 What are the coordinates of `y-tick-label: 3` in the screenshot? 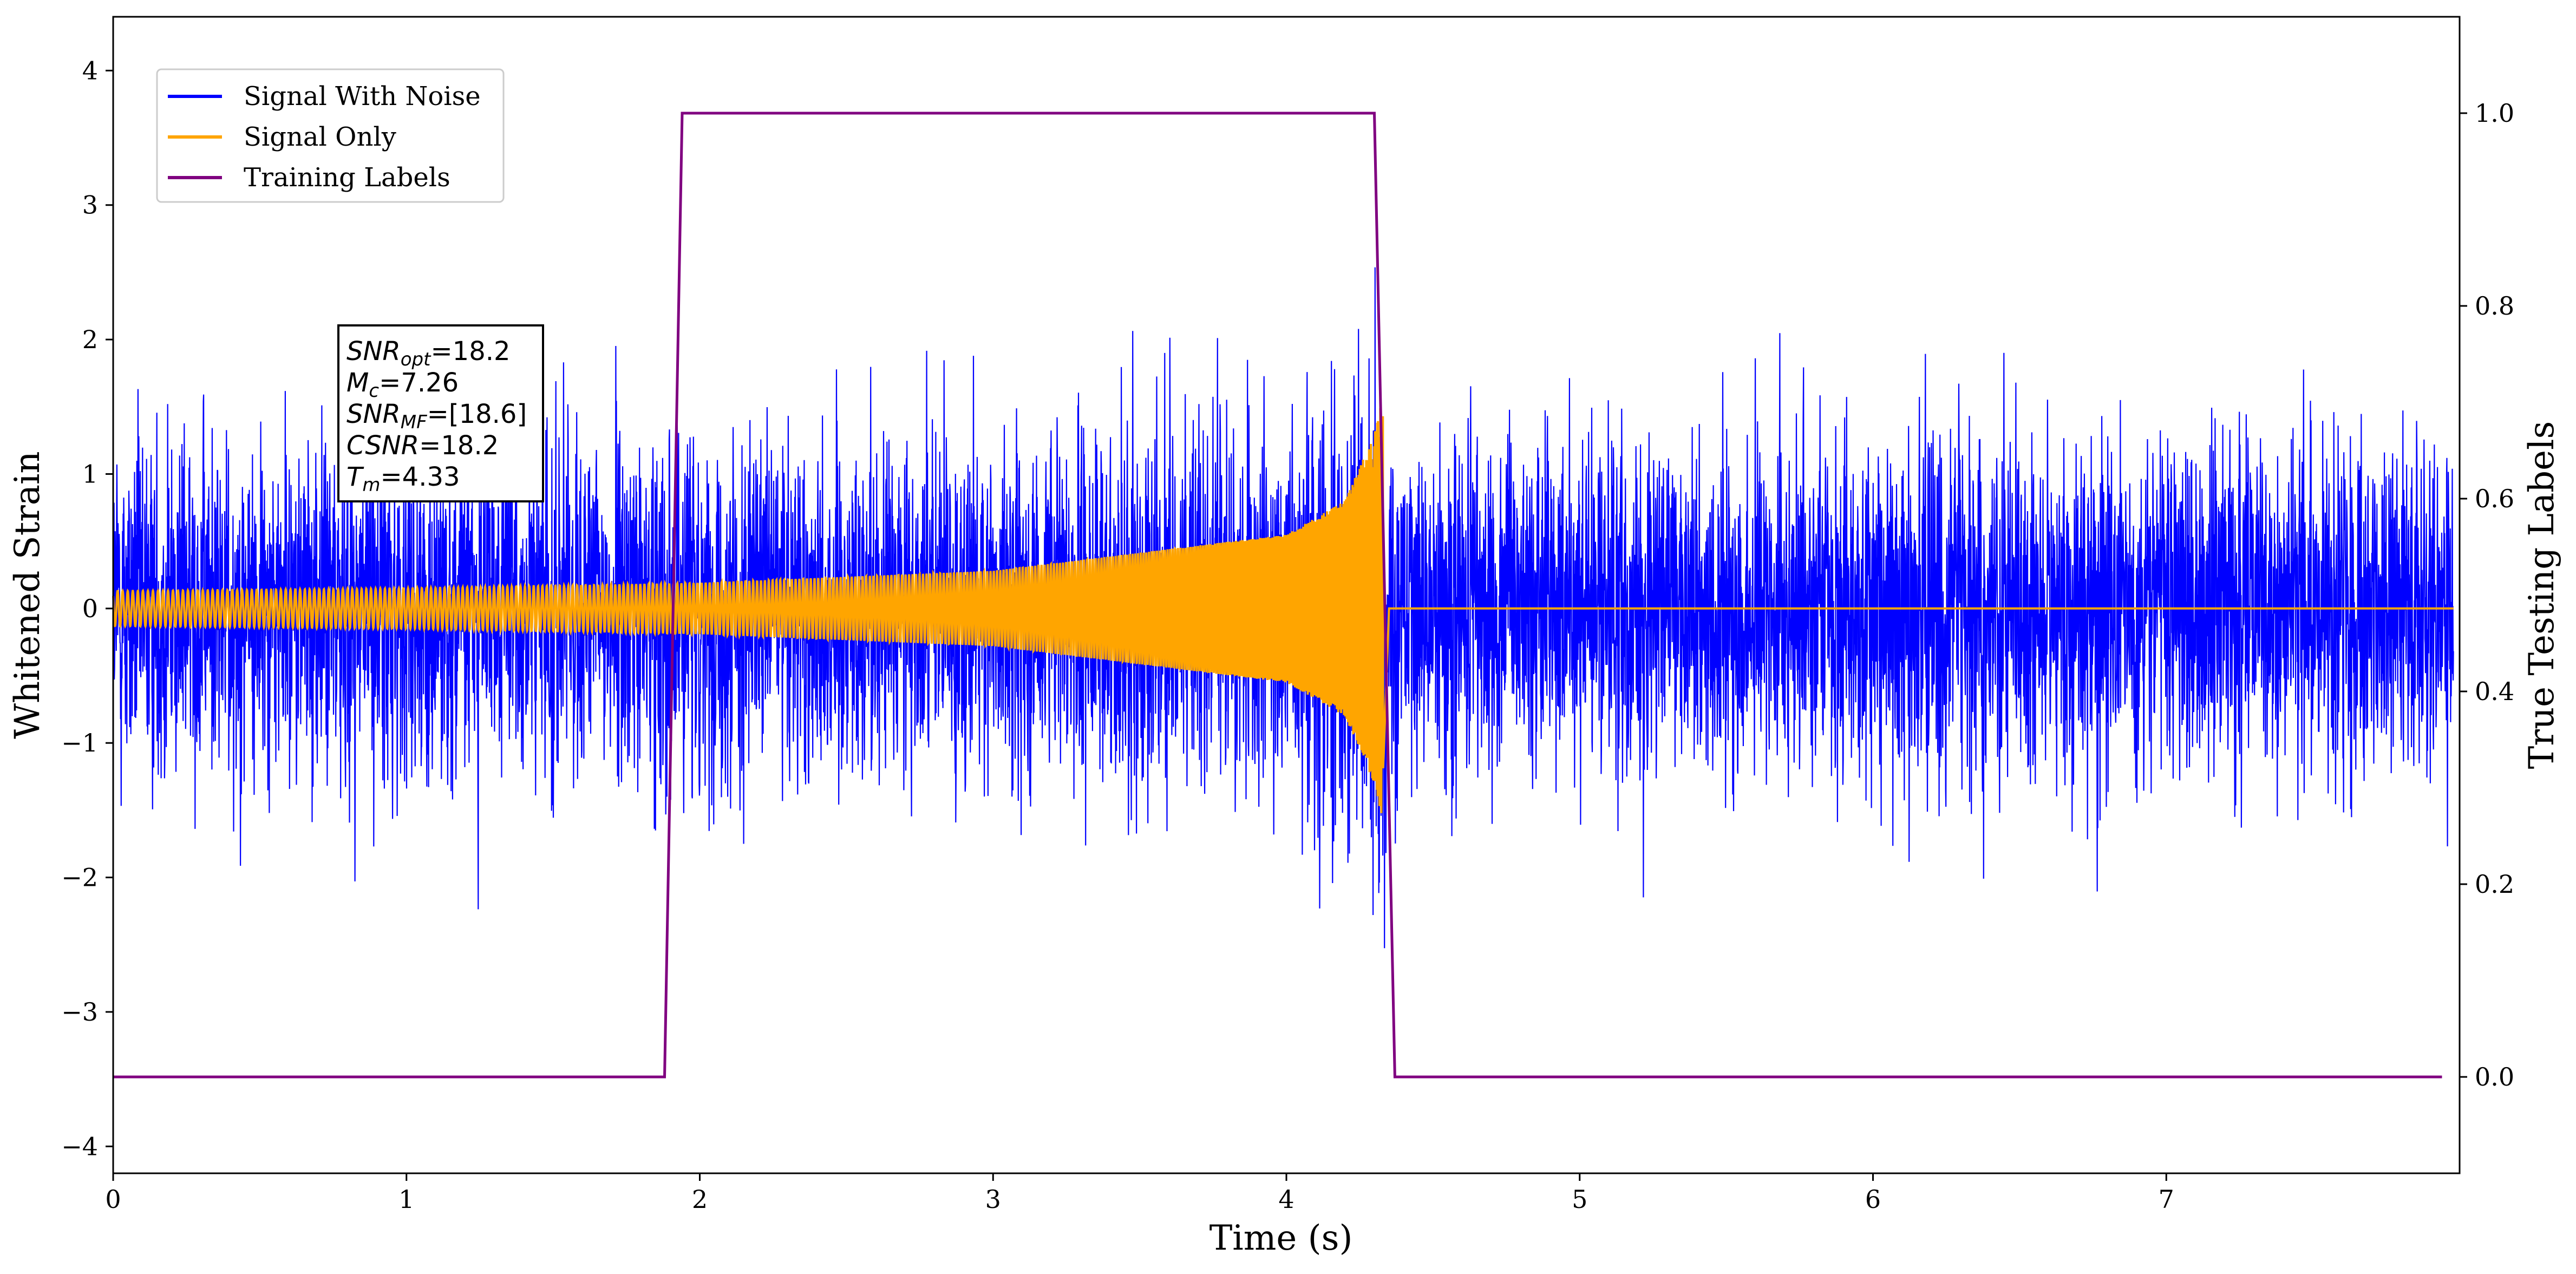 It's located at (90, 205).